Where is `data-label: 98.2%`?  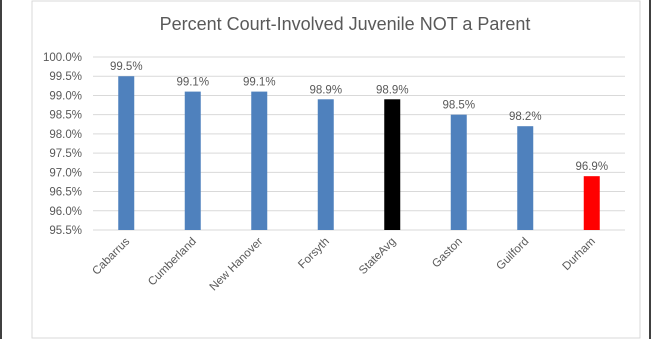 data-label: 98.2% is located at coordinates (525, 117).